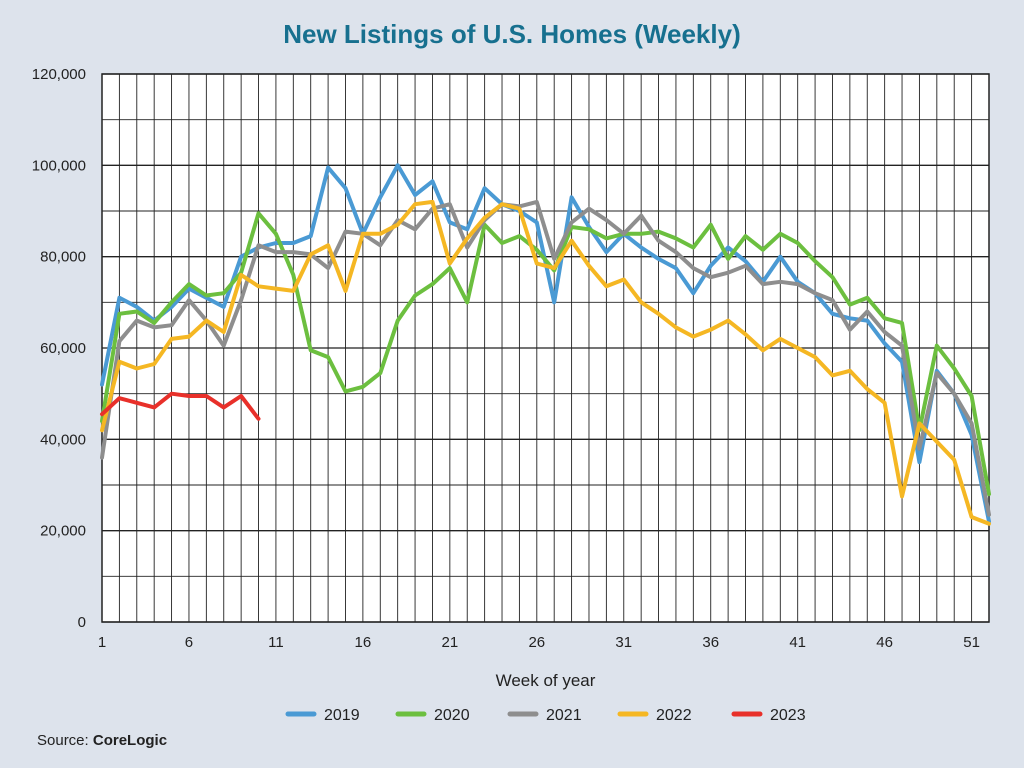  I want to click on source-label: Source:, so click(63, 740).